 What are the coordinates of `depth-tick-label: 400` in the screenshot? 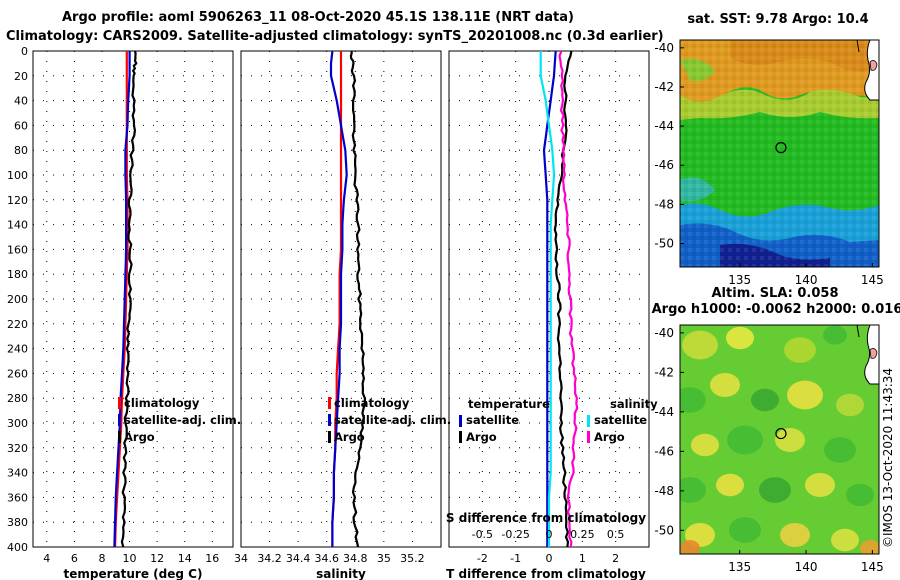 It's located at (17, 547).